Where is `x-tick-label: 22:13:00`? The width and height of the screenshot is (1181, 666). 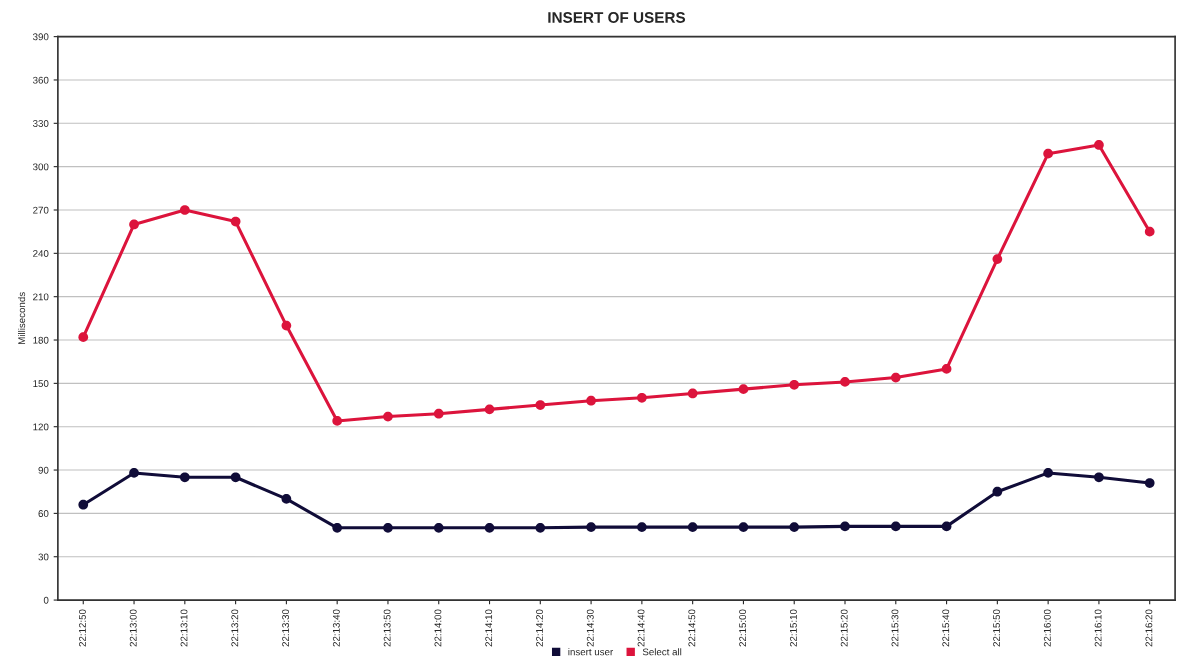
x-tick-label: 22:13:00 is located at coordinates (133, 628).